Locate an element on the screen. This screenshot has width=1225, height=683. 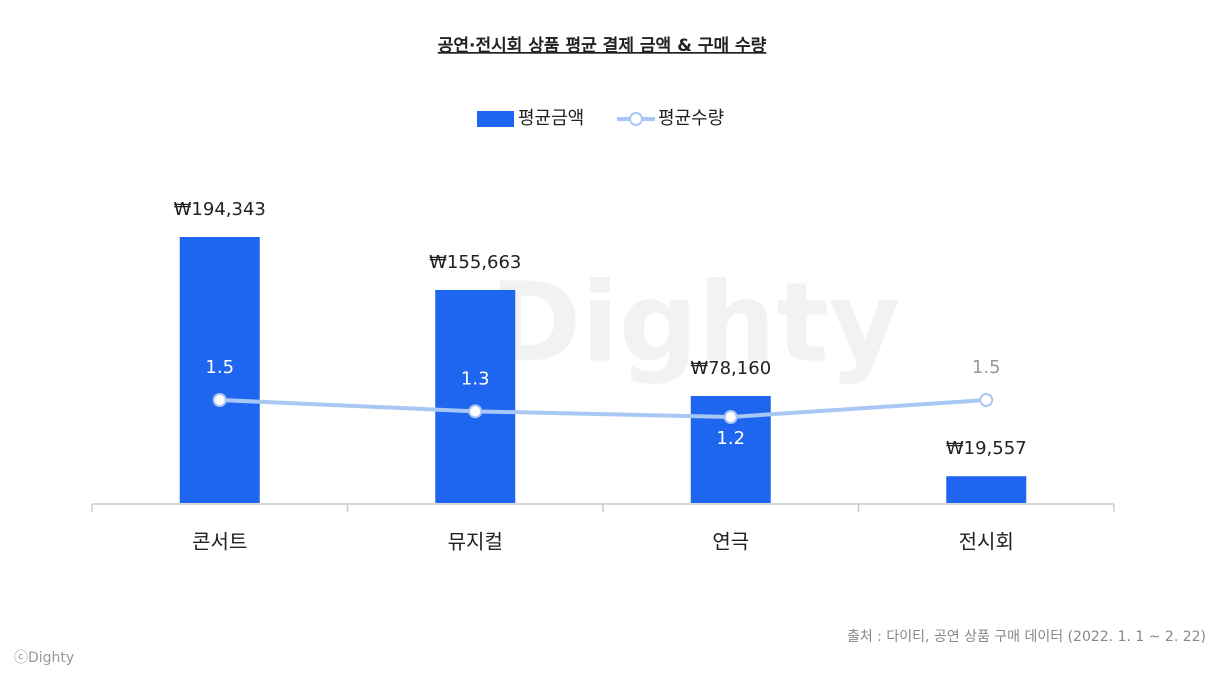
legend-swatch is located at coordinates (495, 119).